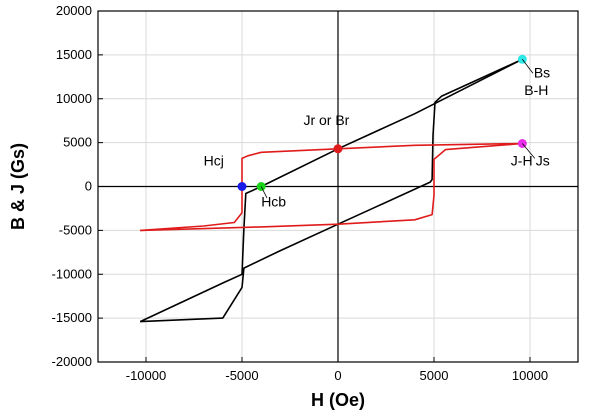 The width and height of the screenshot is (591, 412). I want to click on annotation-bs: Bs, so click(542, 73).